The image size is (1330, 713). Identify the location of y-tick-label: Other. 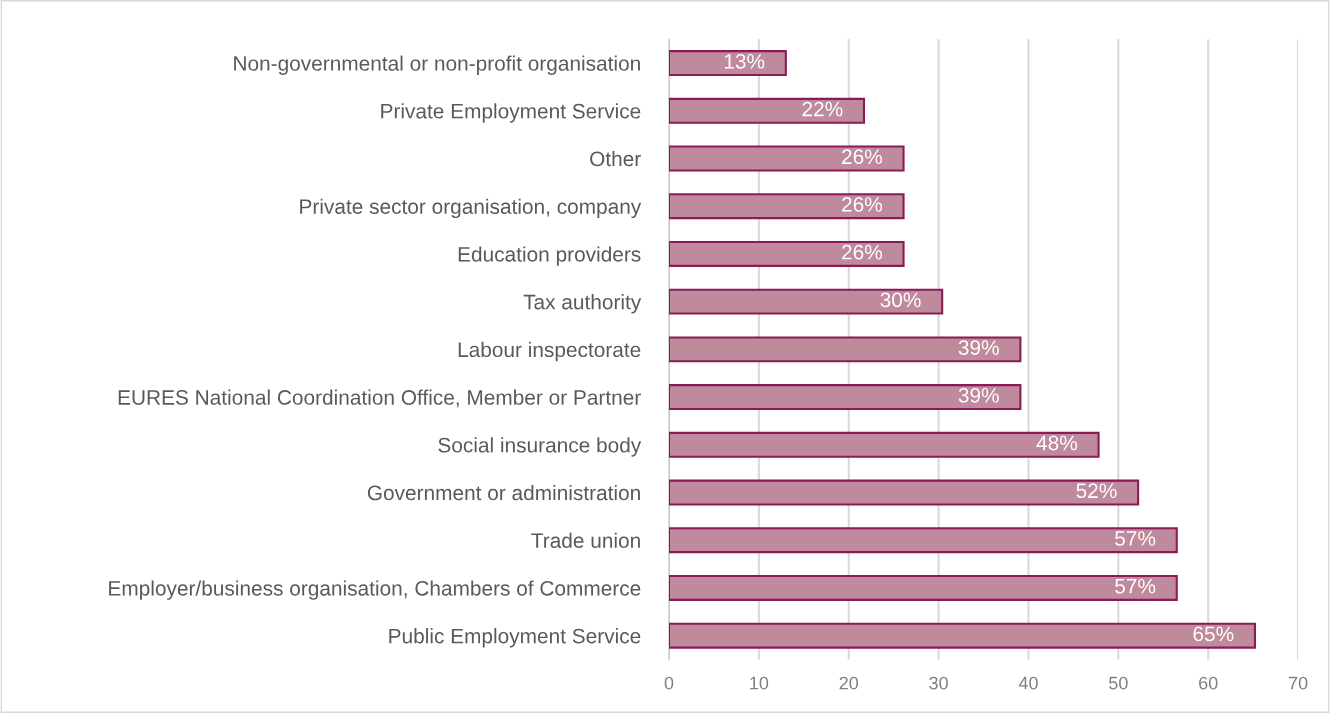
(615, 158).